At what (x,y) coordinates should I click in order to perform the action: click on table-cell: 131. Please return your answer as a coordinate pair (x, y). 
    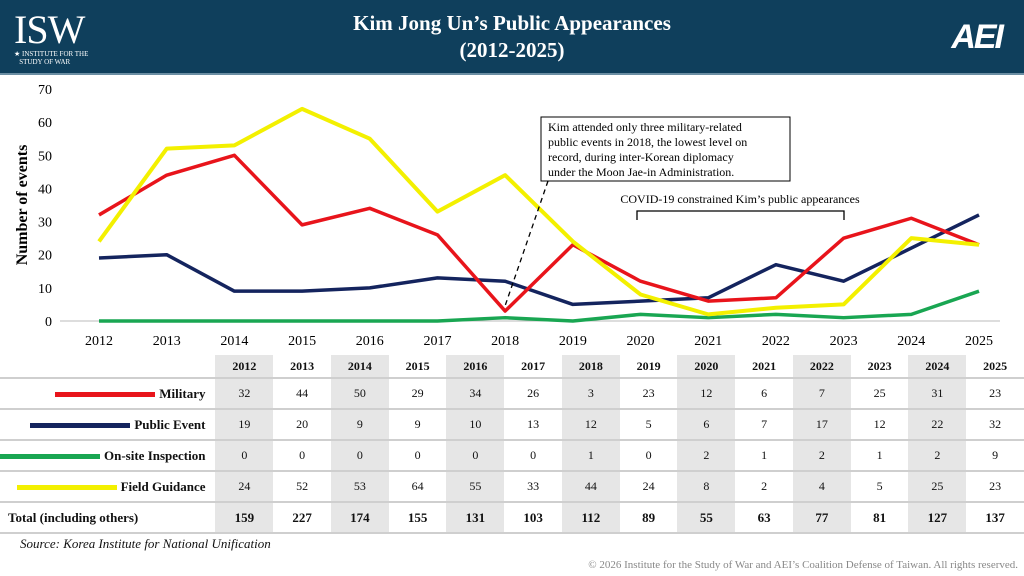
    Looking at the image, I should click on (475, 518).